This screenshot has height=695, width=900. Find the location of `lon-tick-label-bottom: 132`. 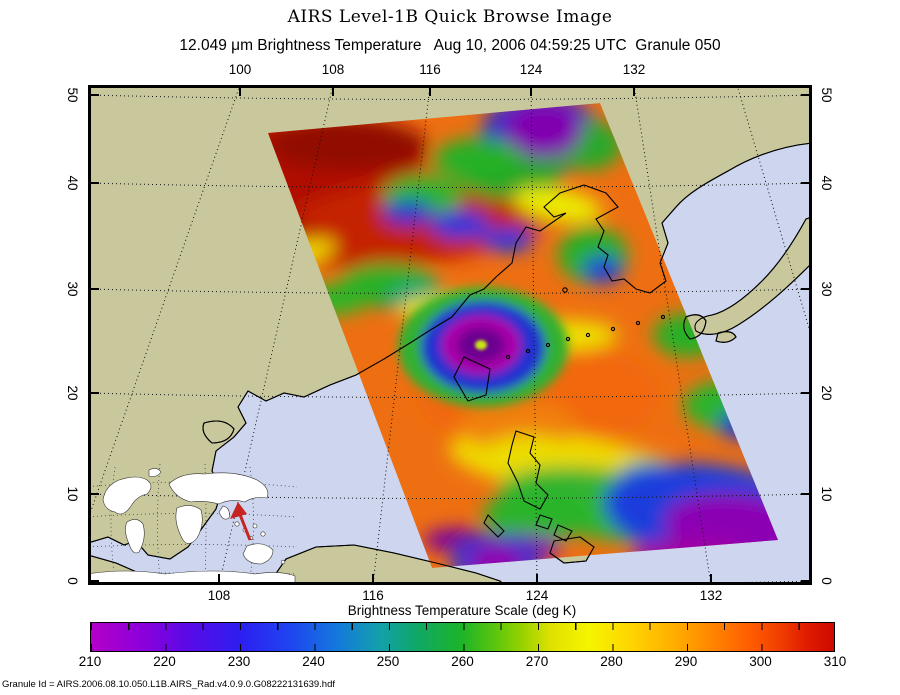

lon-tick-label-bottom: 132 is located at coordinates (711, 595).